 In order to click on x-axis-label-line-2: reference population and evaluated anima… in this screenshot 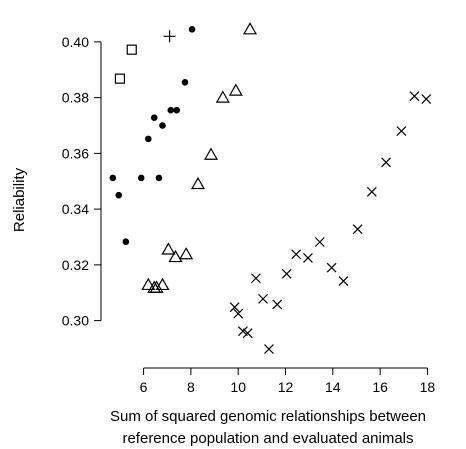, I will do `click(267, 438)`.